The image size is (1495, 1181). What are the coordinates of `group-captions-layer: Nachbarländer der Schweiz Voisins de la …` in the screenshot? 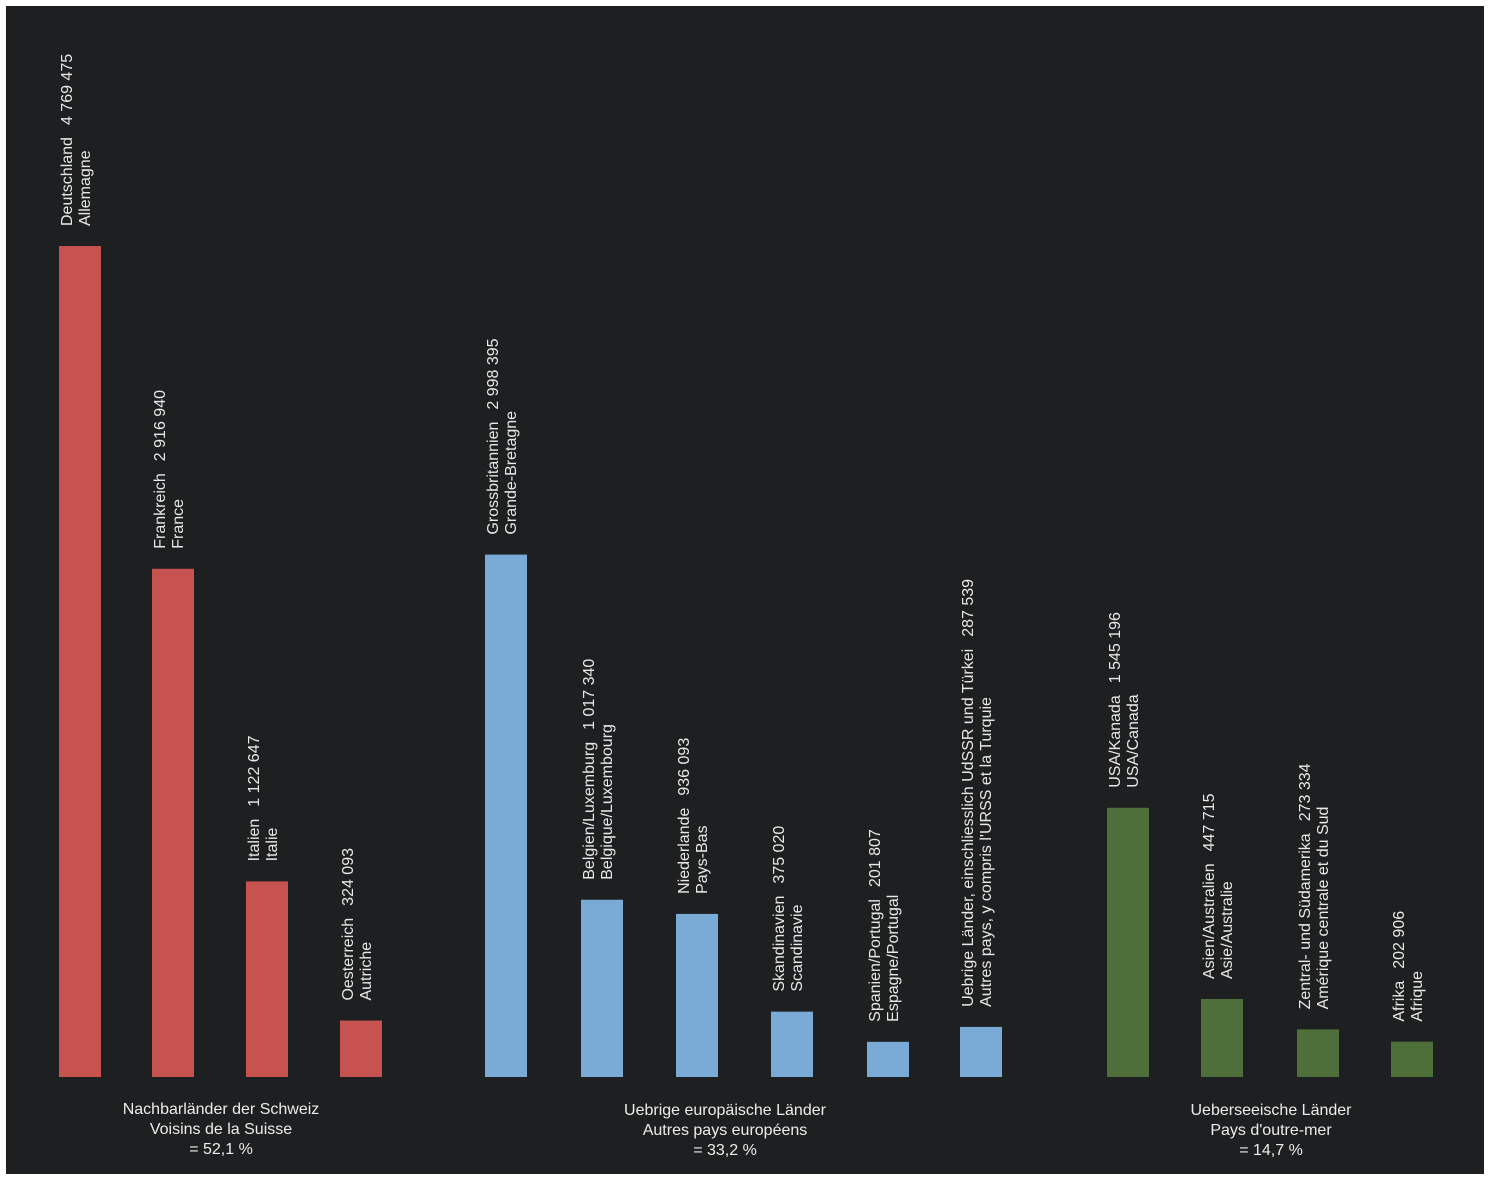 It's located at (737, 1130).